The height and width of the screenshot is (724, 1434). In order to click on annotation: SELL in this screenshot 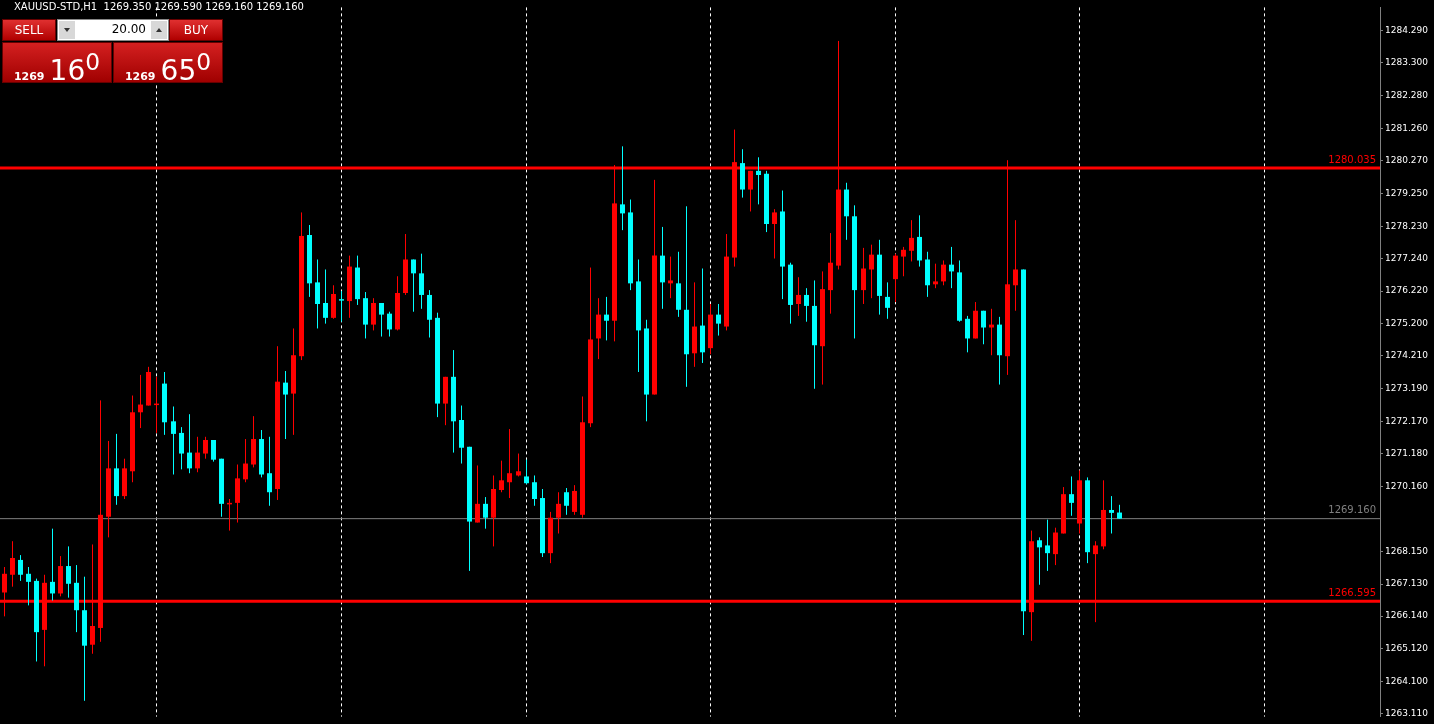, I will do `click(29, 30)`.